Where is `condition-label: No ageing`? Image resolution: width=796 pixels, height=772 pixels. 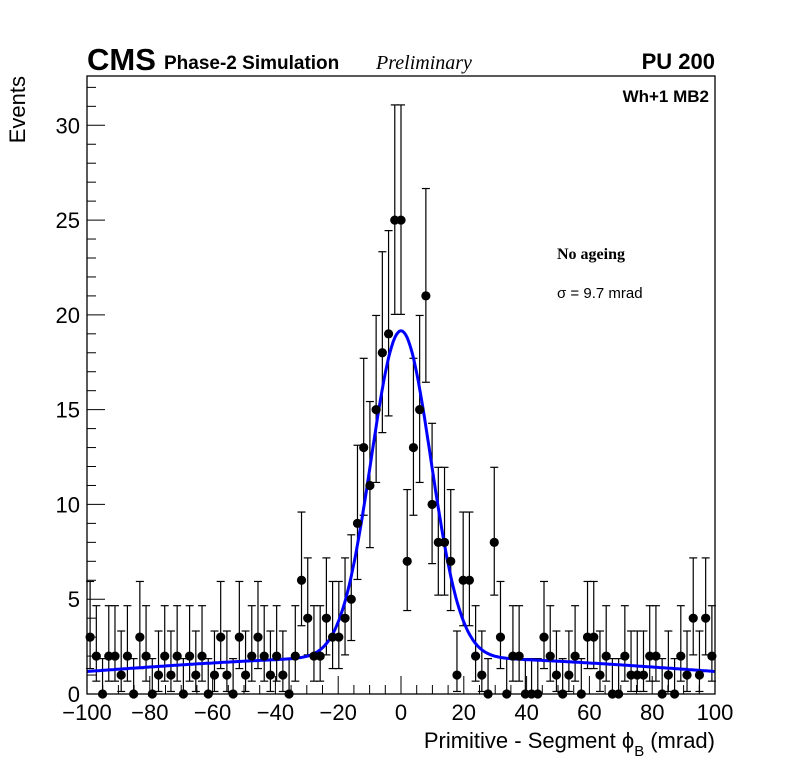 condition-label: No ageing is located at coordinates (591, 254).